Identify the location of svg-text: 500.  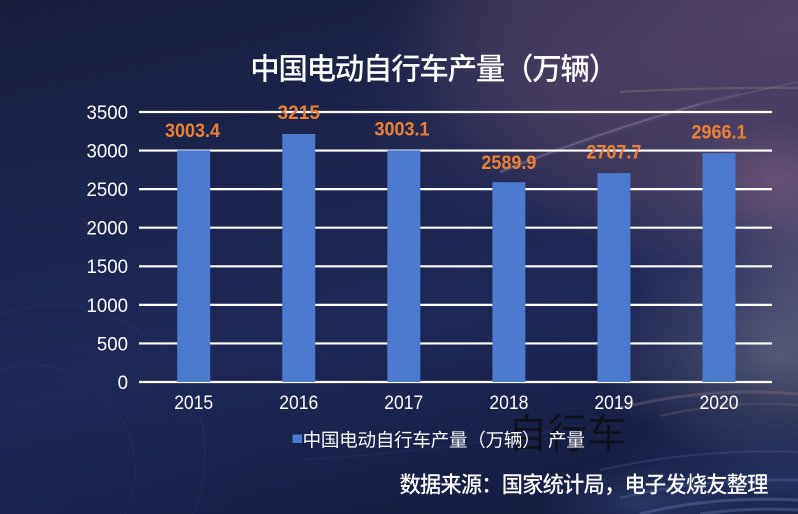
(112, 344).